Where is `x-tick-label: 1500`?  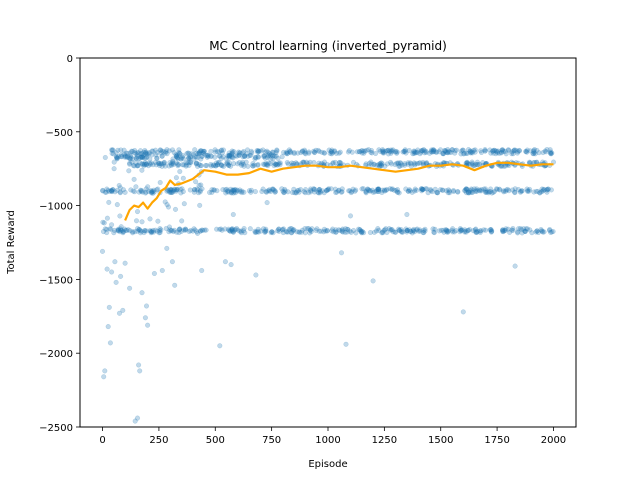 x-tick-label: 1500 is located at coordinates (440, 440).